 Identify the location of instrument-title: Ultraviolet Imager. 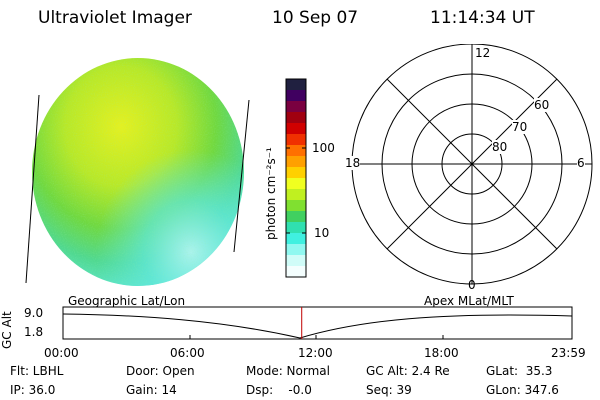
(115, 18).